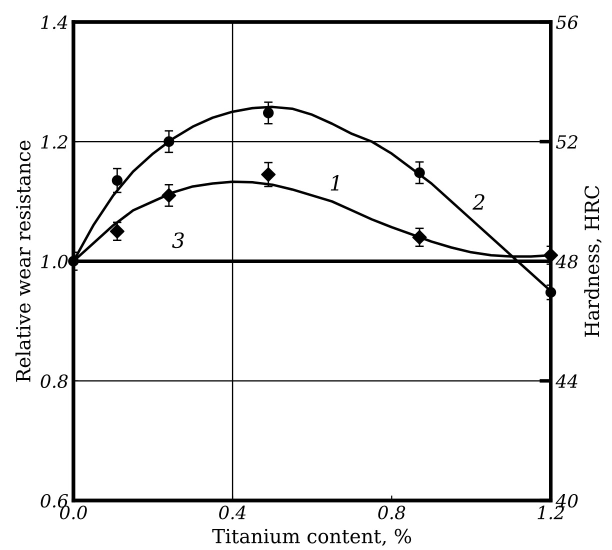  What do you see at coordinates (54, 261) in the screenshot?
I see `y-tick-label: 1.0` at bounding box center [54, 261].